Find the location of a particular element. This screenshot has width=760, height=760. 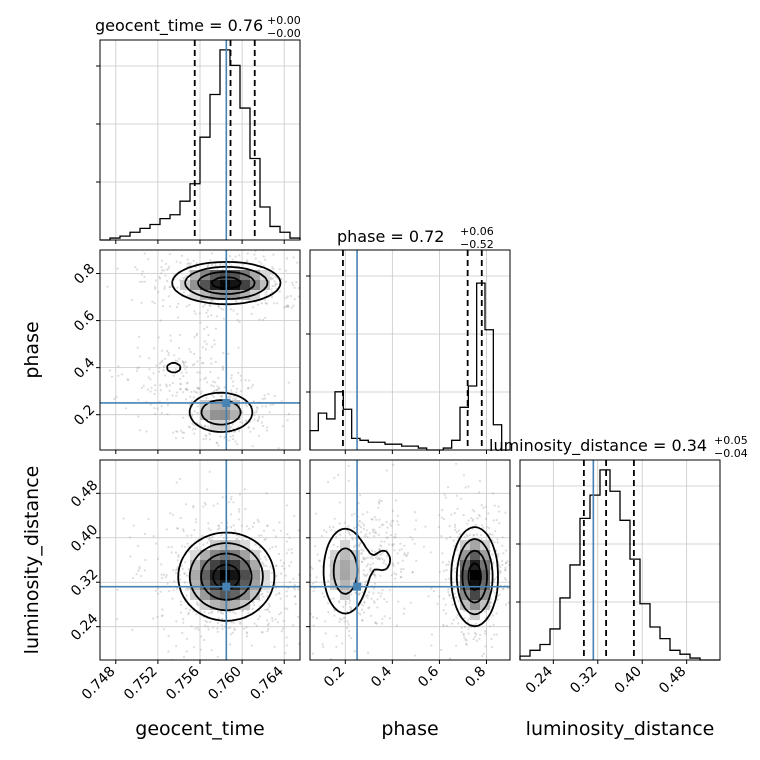

title-phase-median: 0.72 is located at coordinates (427, 236).